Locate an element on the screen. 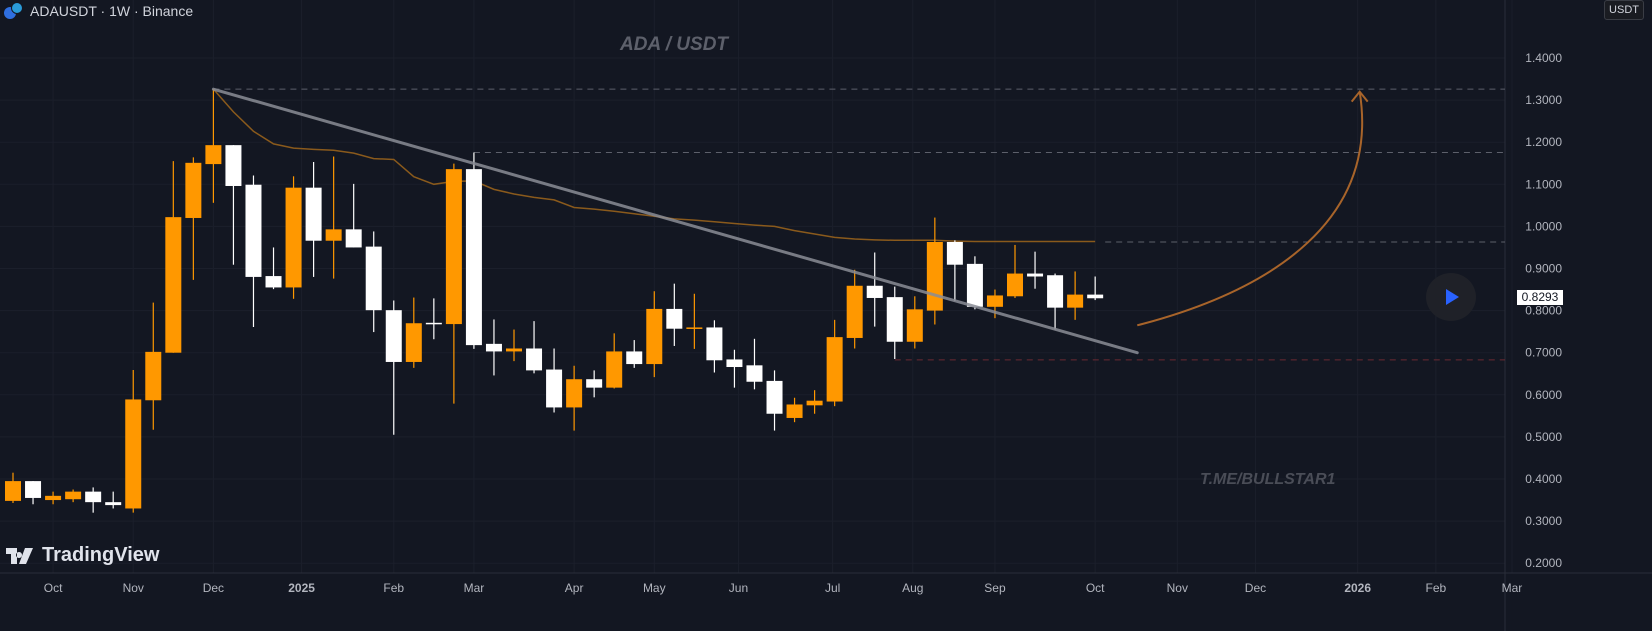  price-axis-label: 0.6000 is located at coordinates (1543, 395).